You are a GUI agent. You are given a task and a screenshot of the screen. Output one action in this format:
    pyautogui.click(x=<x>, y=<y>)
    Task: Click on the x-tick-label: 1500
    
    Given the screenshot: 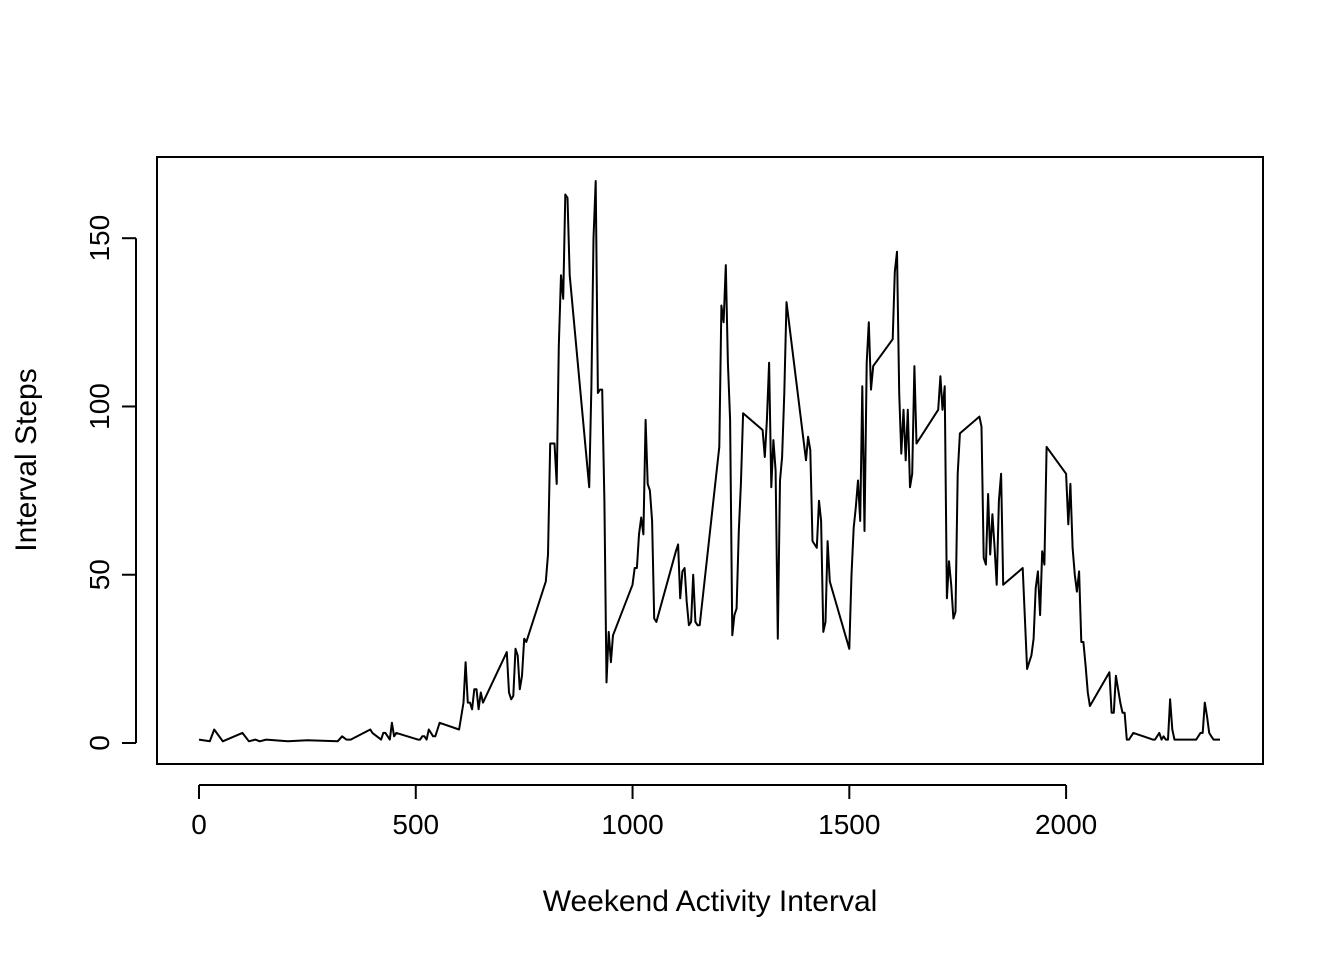 What is the action you would take?
    pyautogui.click(x=849, y=824)
    